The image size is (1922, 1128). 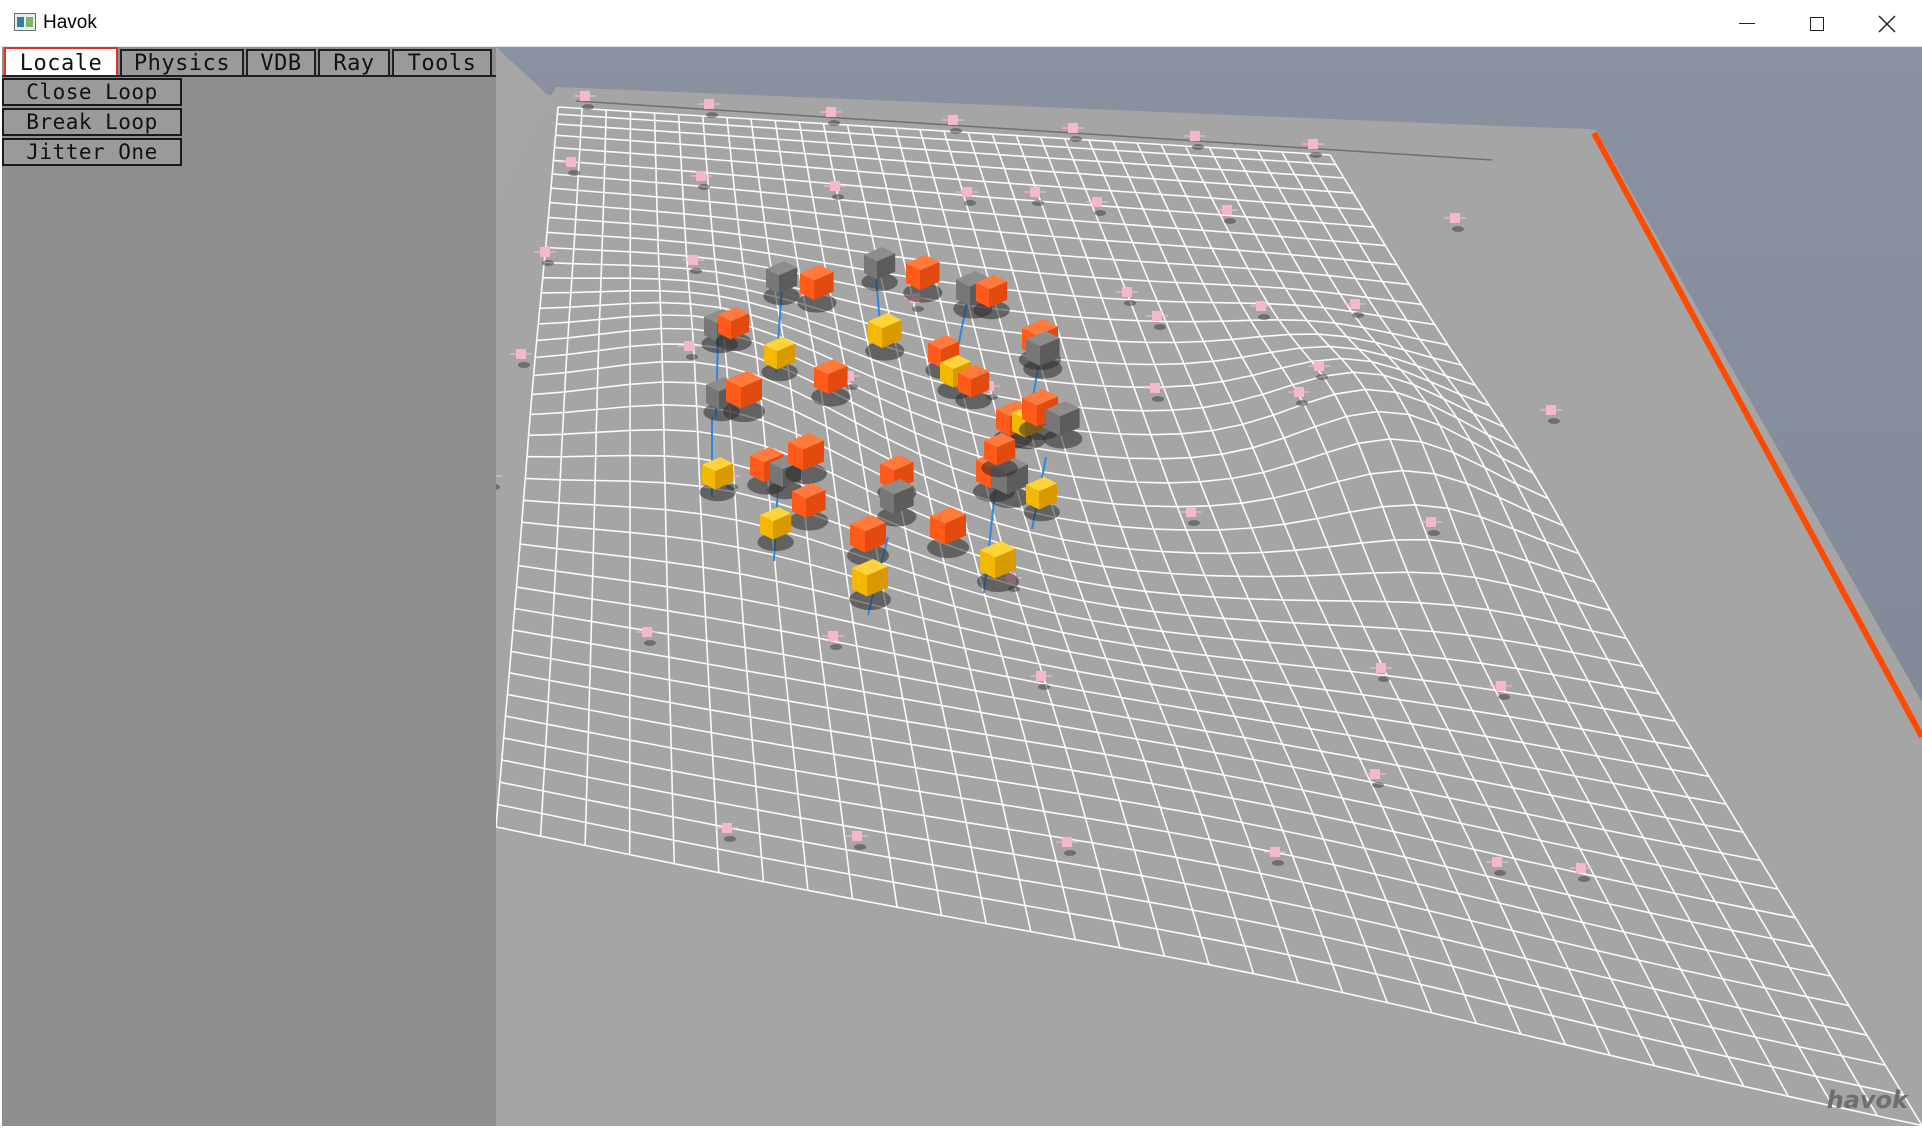 What do you see at coordinates (92, 152) in the screenshot?
I see `jitter-one-button: Jitter One` at bounding box center [92, 152].